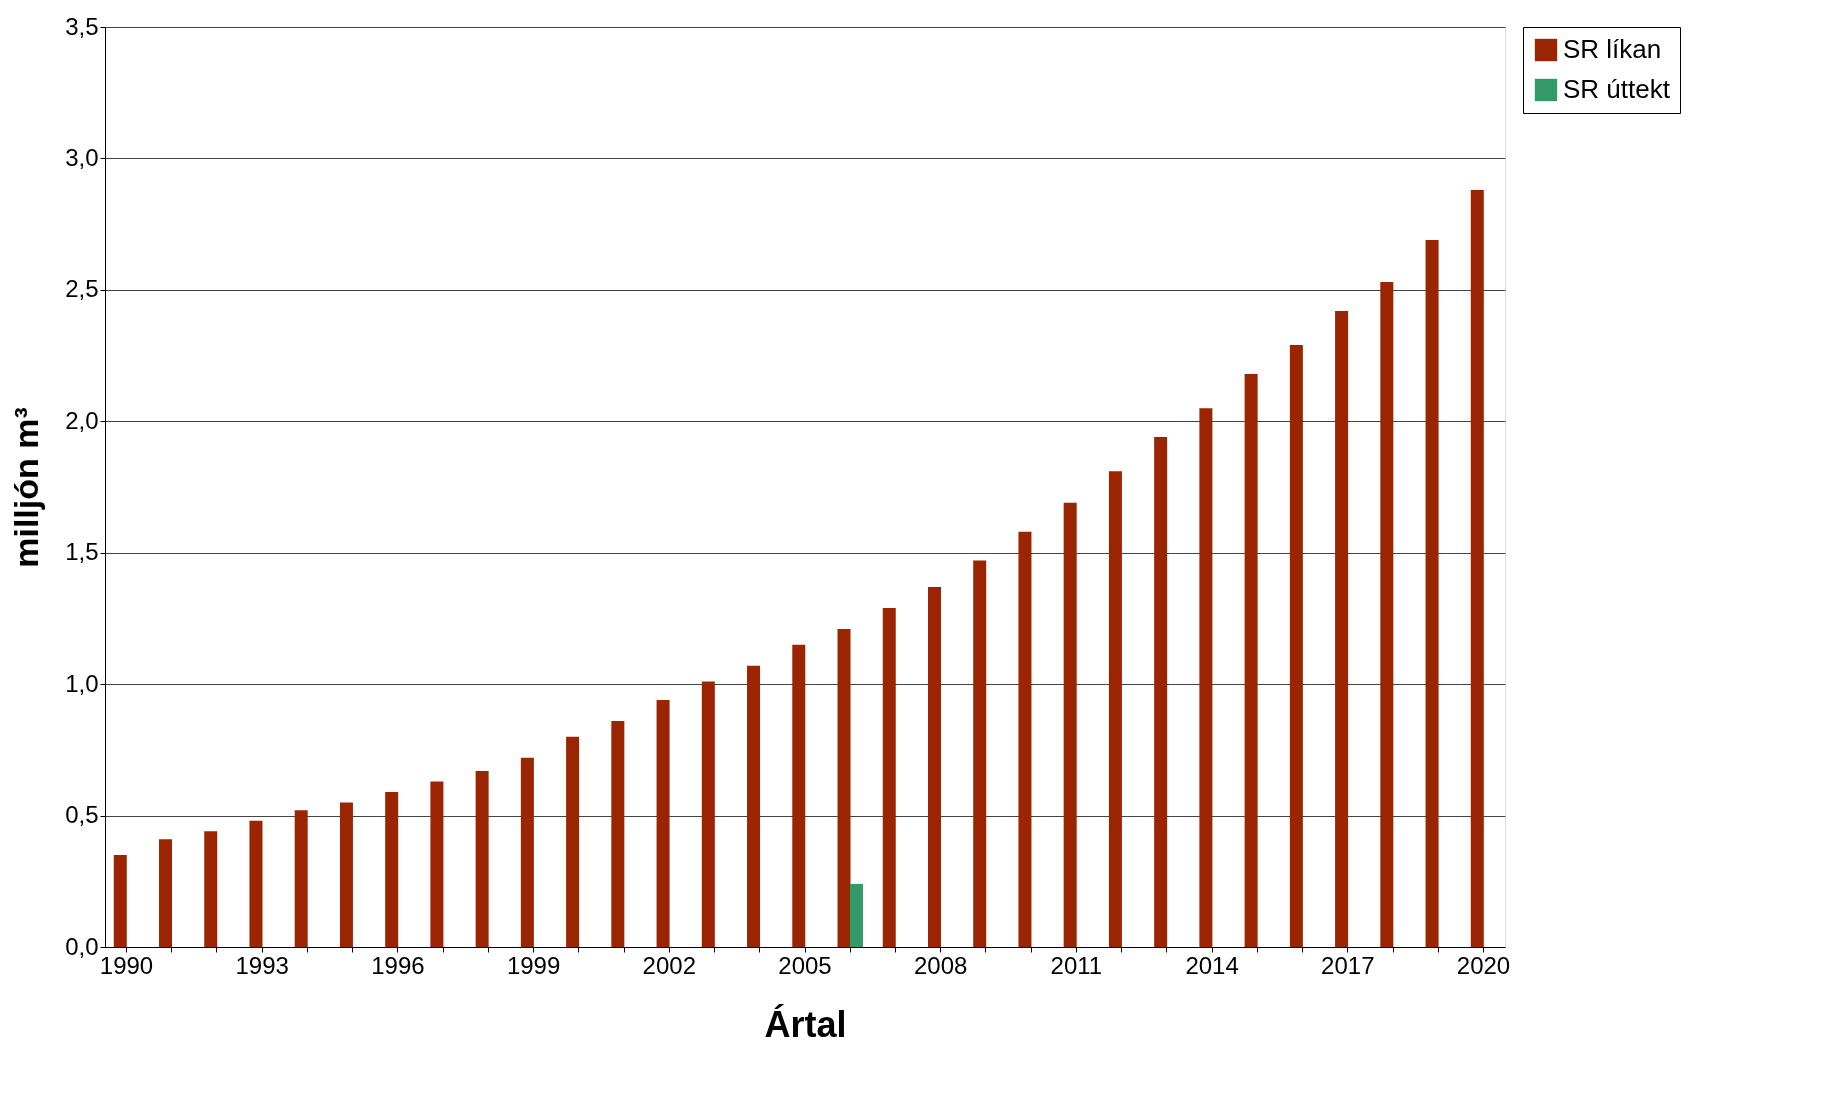  I want to click on x-tick-label: 2014, so click(1212, 965).